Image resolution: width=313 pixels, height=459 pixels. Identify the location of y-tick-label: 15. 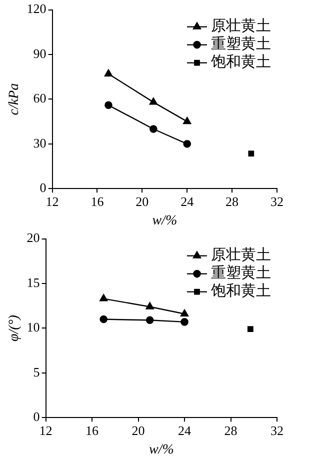
(33, 282).